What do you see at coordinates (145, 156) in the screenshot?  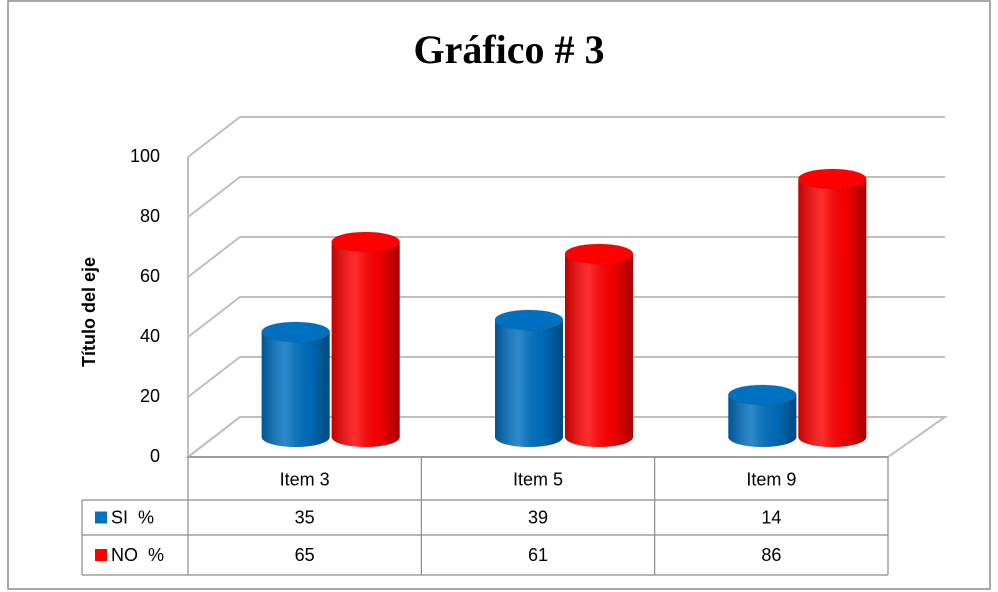 I see `y-tick-label: 100` at bounding box center [145, 156].